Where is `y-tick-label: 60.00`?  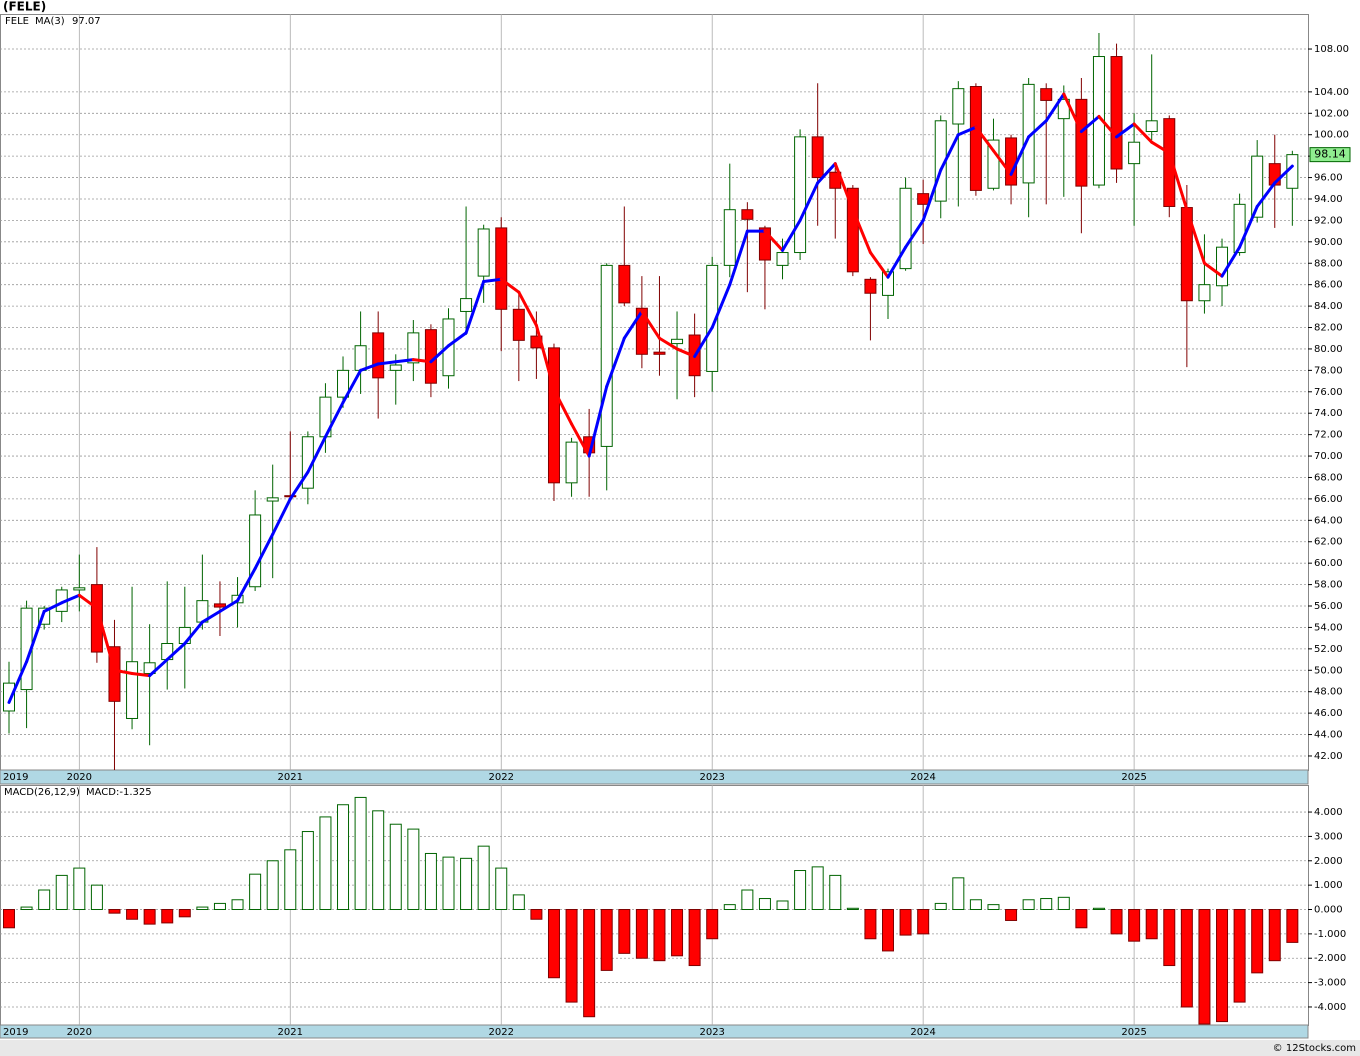 y-tick-label: 60.00 is located at coordinates (1328, 563).